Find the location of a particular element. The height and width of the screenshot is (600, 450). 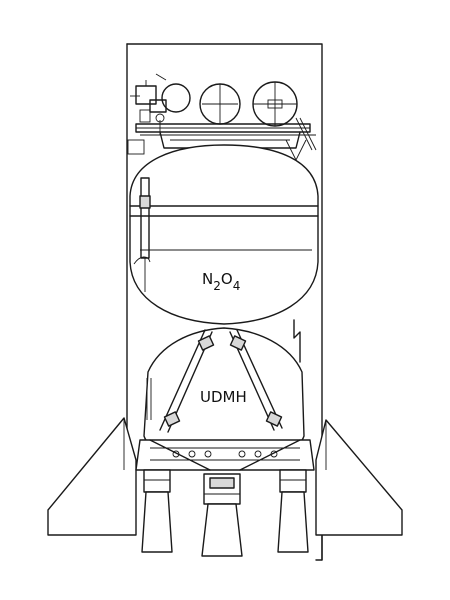

support-struts is located at coordinates (214, 381).